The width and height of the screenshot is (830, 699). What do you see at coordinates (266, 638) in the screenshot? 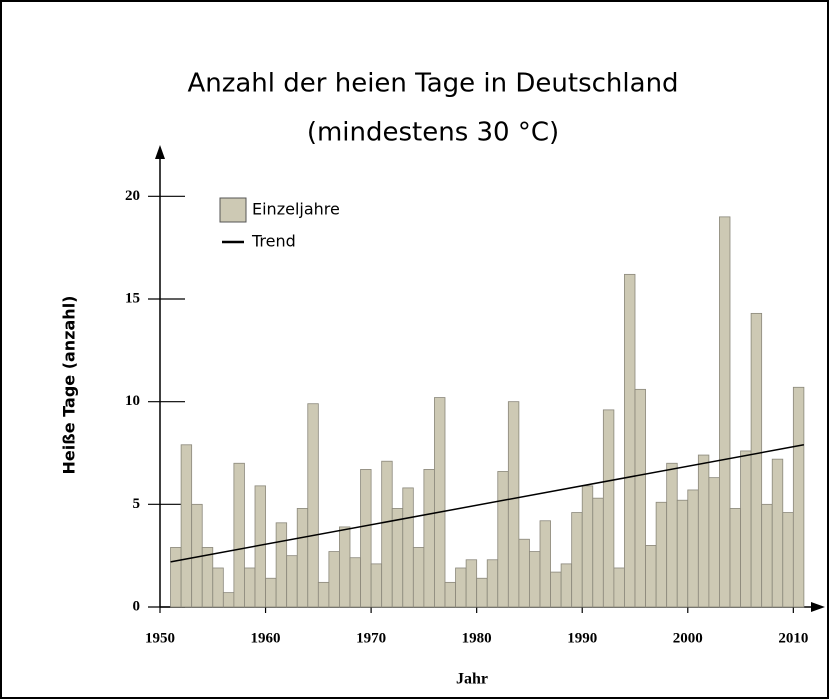
I see `x-tick-label: 1960` at bounding box center [266, 638].